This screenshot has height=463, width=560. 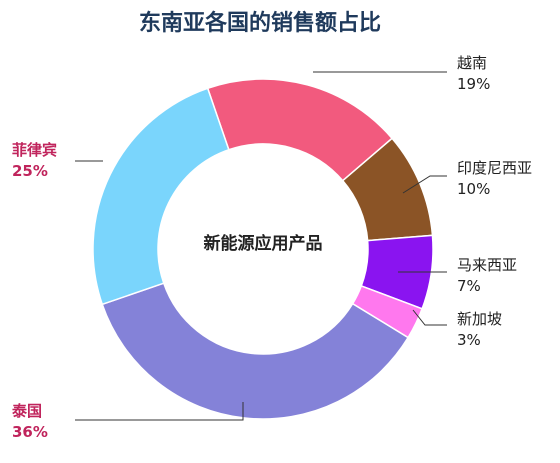 What do you see at coordinates (260, 23) in the screenshot?
I see `chart-title: 东南亚各国的销售额占比` at bounding box center [260, 23].